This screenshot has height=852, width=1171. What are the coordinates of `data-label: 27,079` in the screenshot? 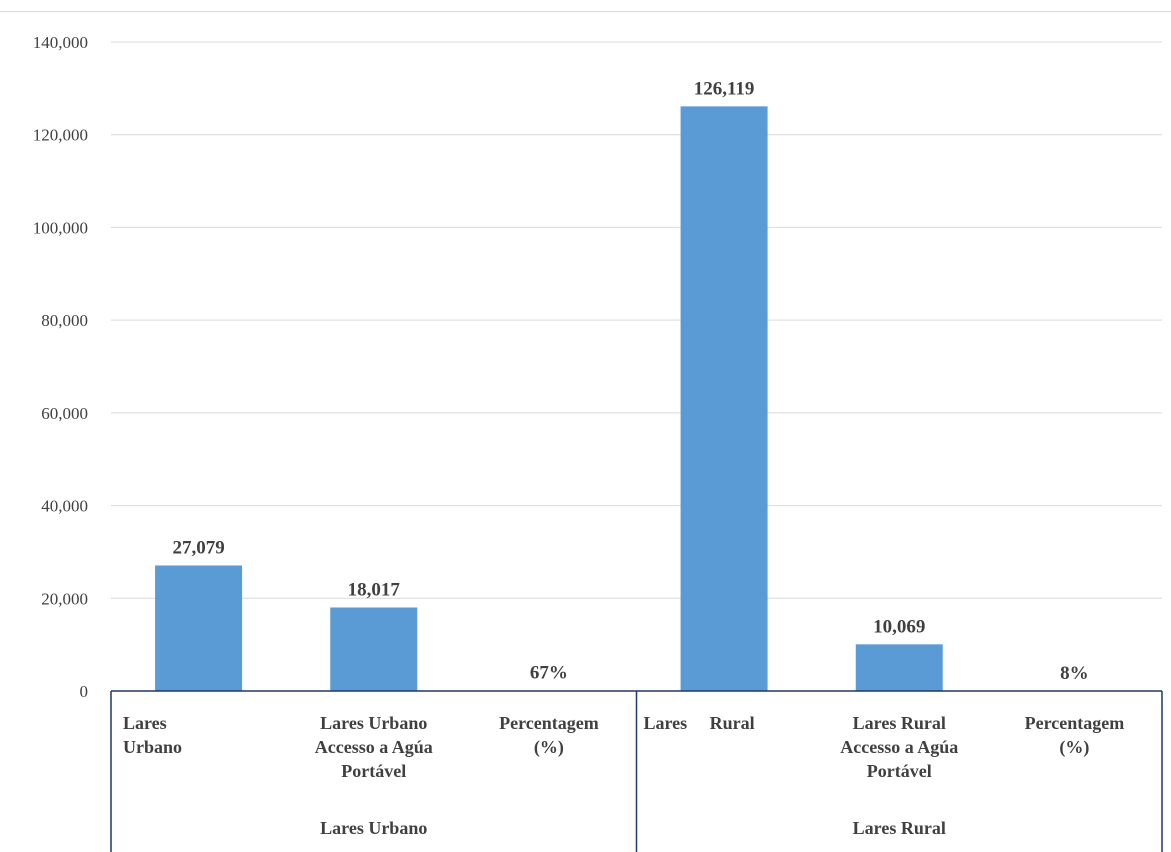 It's located at (198, 547).